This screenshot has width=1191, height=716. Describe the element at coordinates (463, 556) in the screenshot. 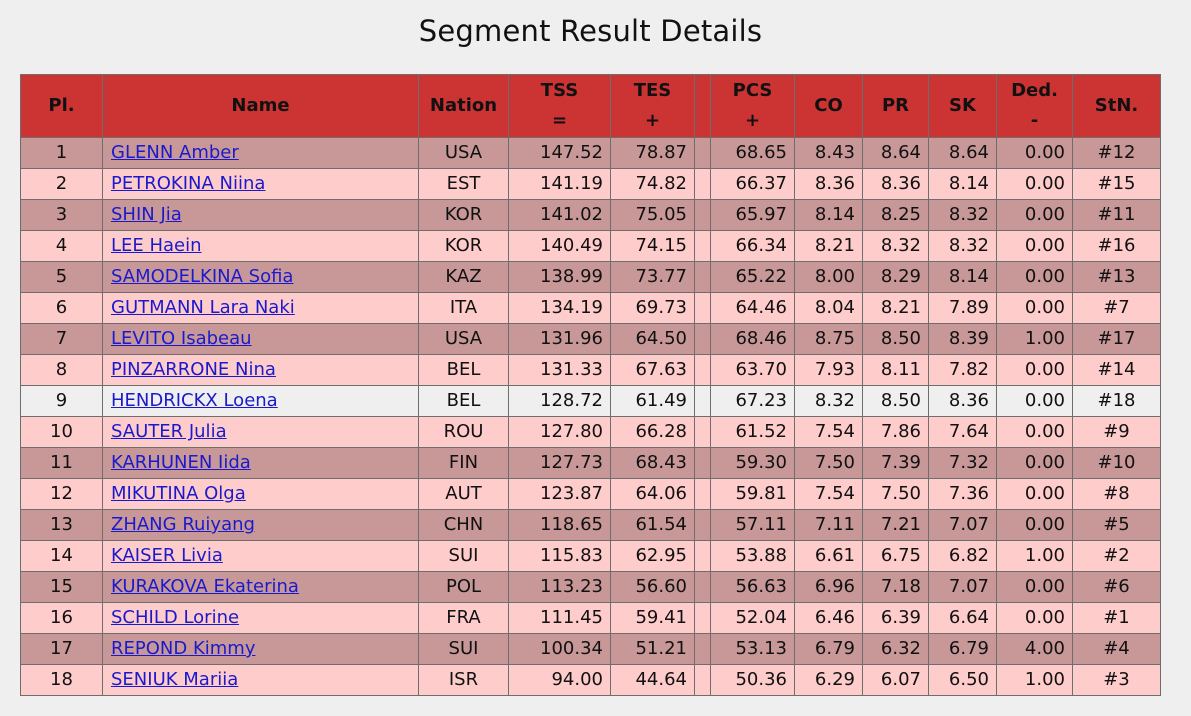

I see `cell-nation: SUI` at that location.